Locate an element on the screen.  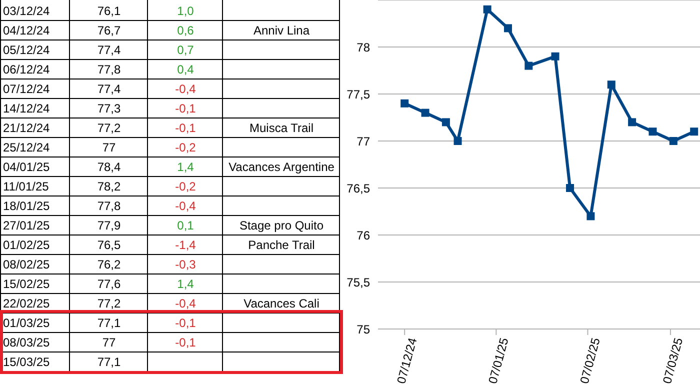
y-tick-label: 04/01/25 is located at coordinates (26, 167).